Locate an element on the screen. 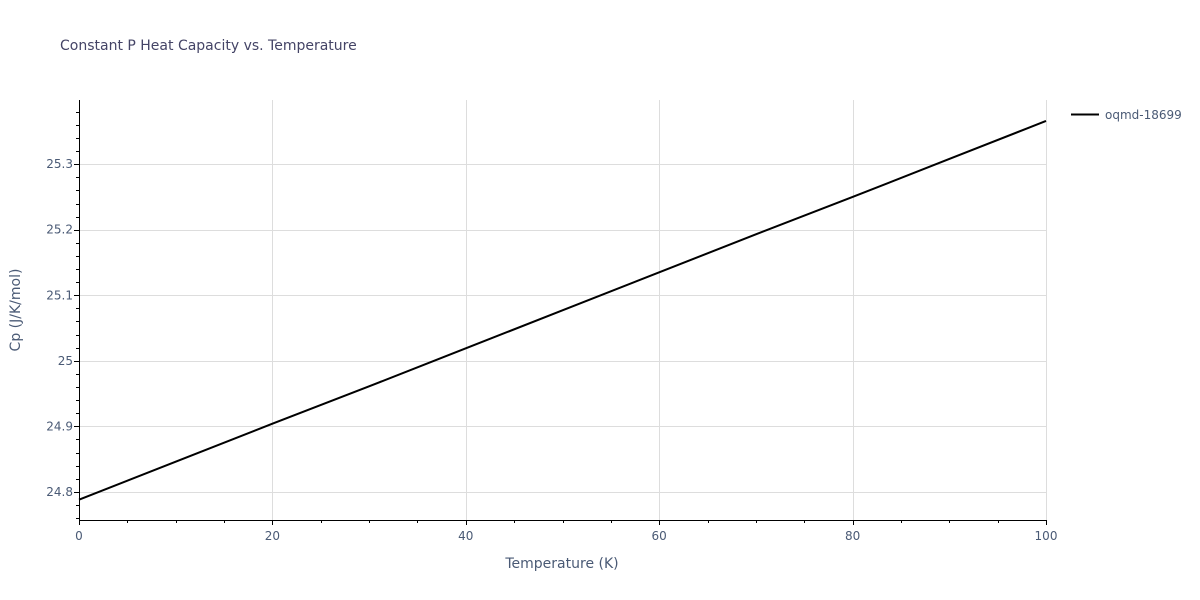 This screenshot has height=600, width=1200. y-tick-label: 24.9 is located at coordinates (59, 426).